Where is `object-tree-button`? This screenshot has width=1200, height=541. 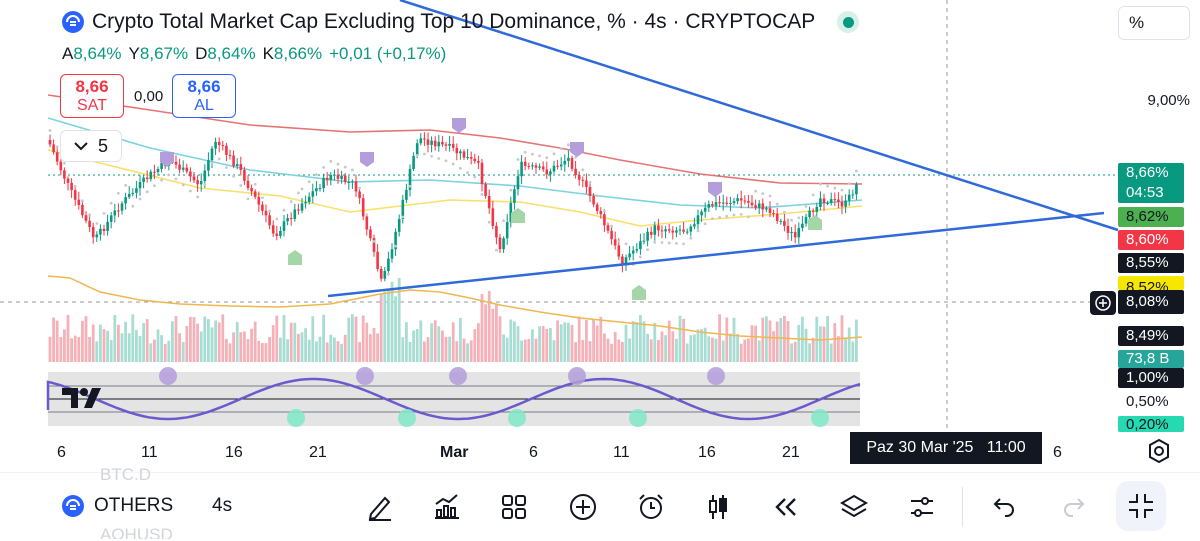
object-tree-button is located at coordinates (854, 507).